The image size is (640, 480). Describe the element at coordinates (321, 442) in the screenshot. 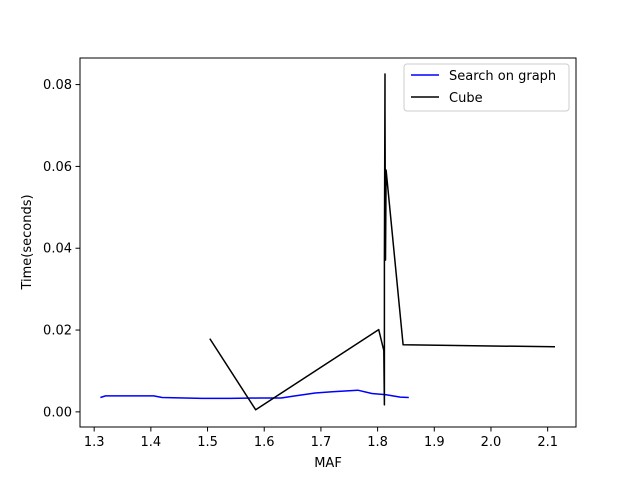

I see `x-tick-label: 1.7` at that location.